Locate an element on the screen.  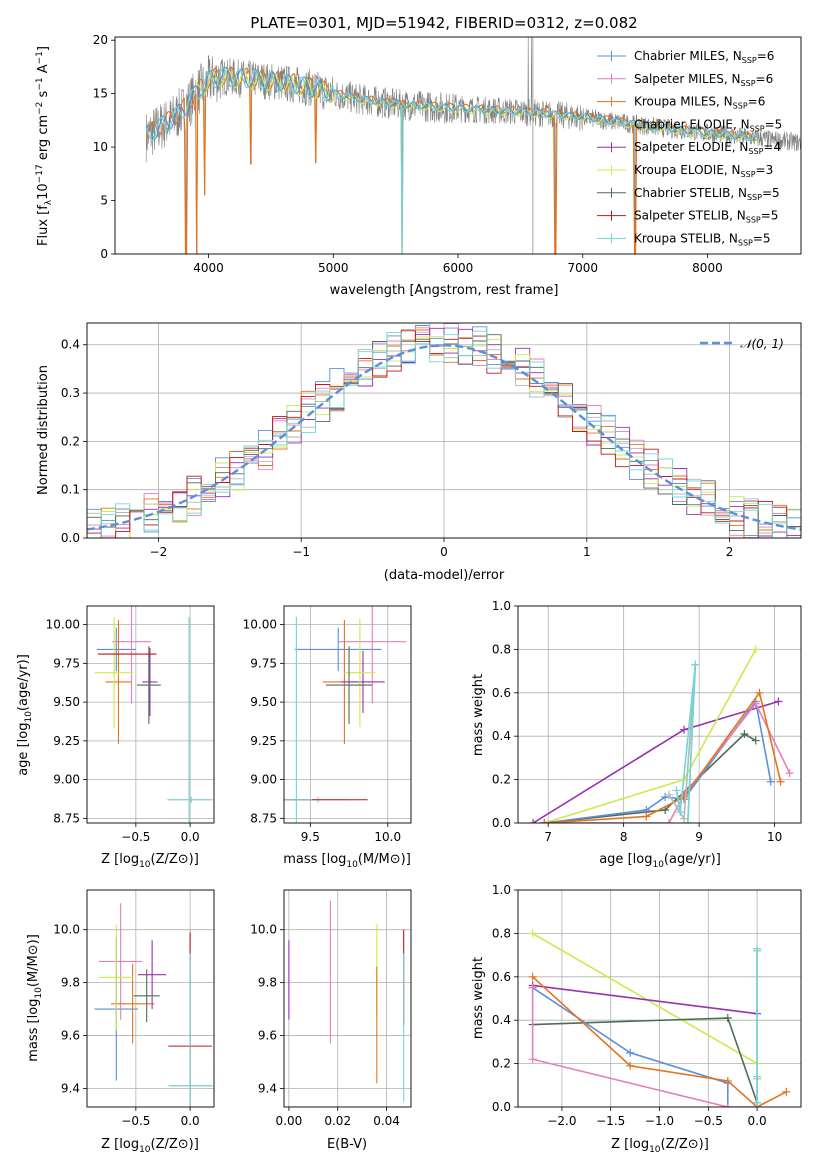
x-tick-label: 7 is located at coordinates (548, 837).